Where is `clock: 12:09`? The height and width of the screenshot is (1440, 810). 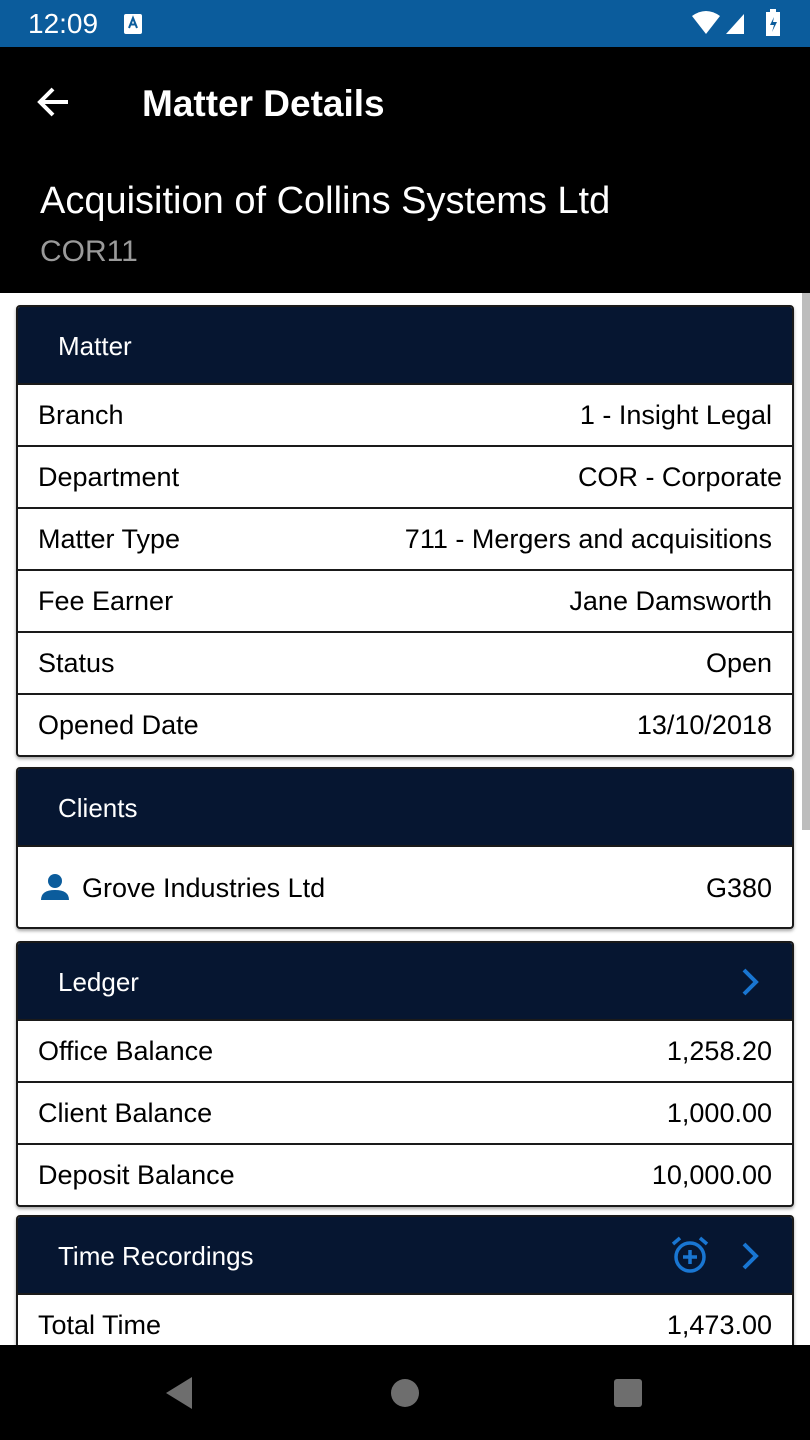 clock: 12:09 is located at coordinates (63, 23).